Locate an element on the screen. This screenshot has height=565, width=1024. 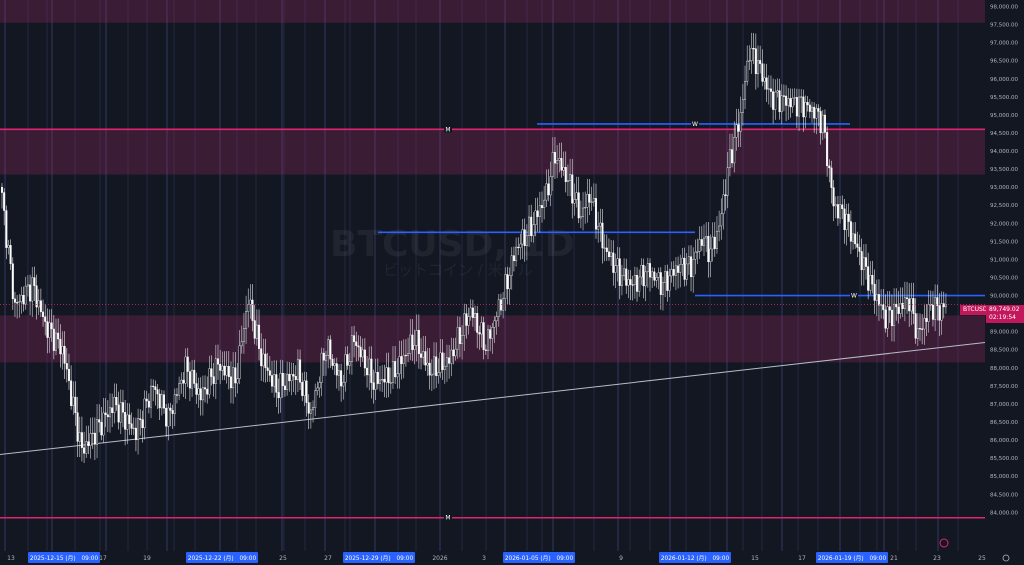
price-zone is located at coordinates (492, 152).